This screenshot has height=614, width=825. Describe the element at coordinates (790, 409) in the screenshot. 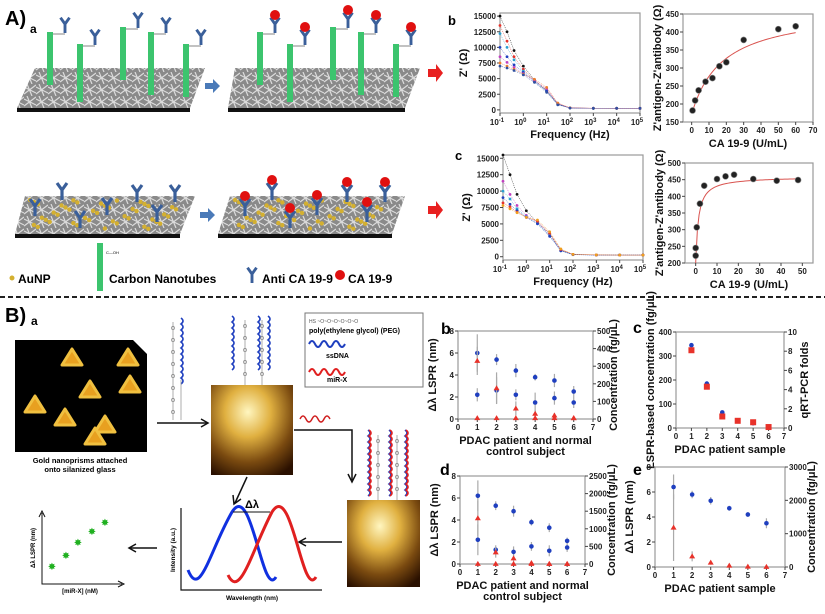

I see `y2-tick-label: 2` at that location.